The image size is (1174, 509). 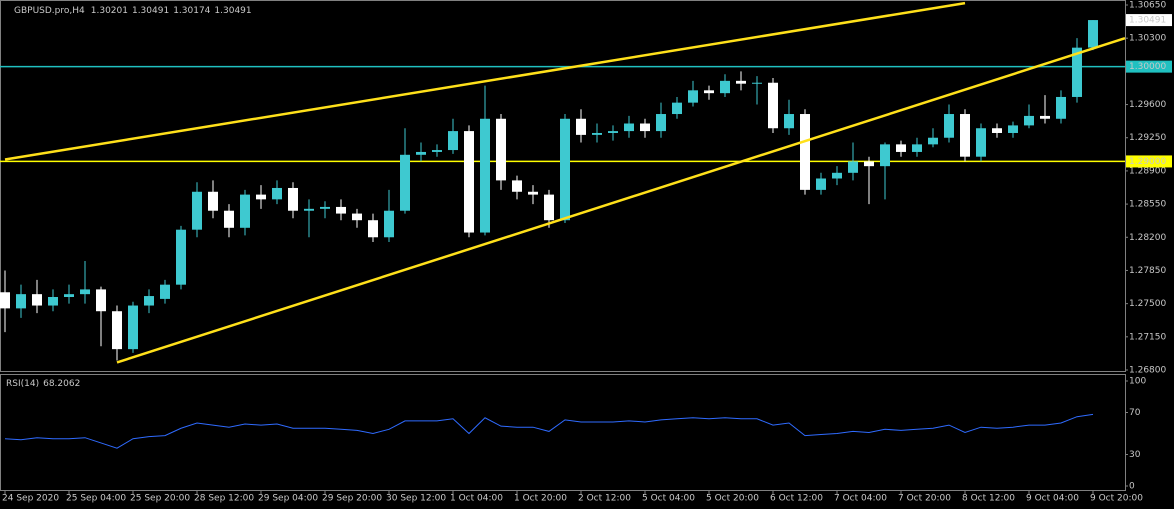 What do you see at coordinates (1137, 382) in the screenshot?
I see `y-tick-label: 100` at bounding box center [1137, 382].